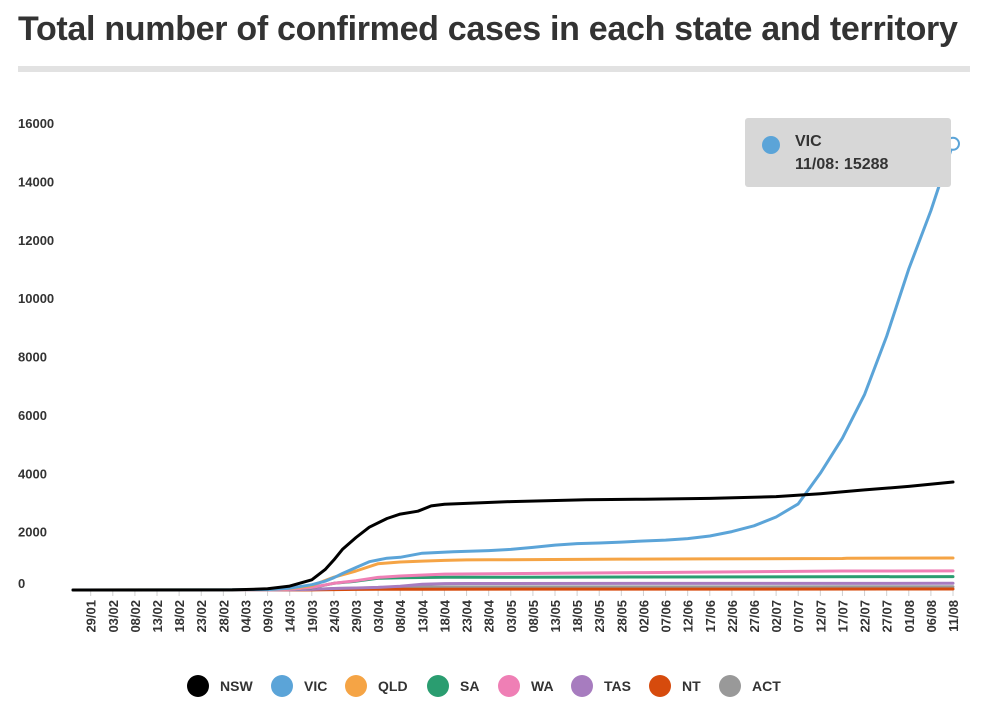 The height and width of the screenshot is (709, 1004). Describe the element at coordinates (400, 615) in the screenshot. I see `x-tick-label: 08/04` at that location.